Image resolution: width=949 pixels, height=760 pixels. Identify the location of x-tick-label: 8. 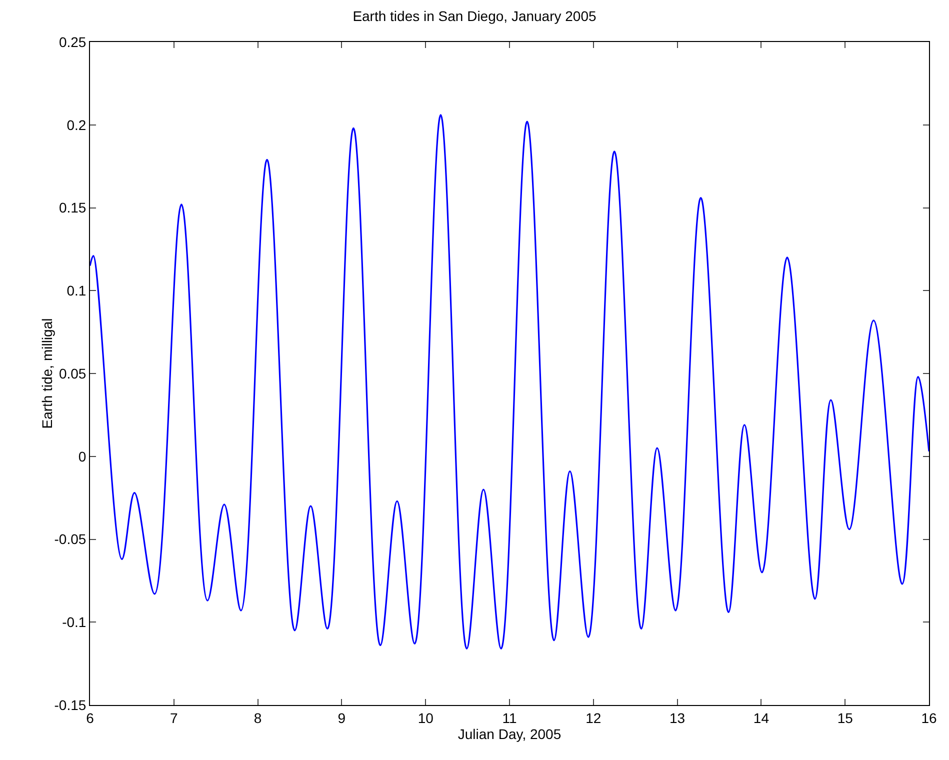
(258, 718).